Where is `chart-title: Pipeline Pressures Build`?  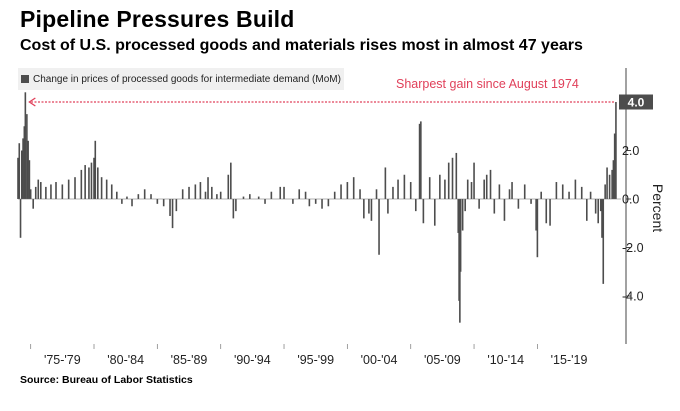
chart-title: Pipeline Pressures Build is located at coordinates (157, 19).